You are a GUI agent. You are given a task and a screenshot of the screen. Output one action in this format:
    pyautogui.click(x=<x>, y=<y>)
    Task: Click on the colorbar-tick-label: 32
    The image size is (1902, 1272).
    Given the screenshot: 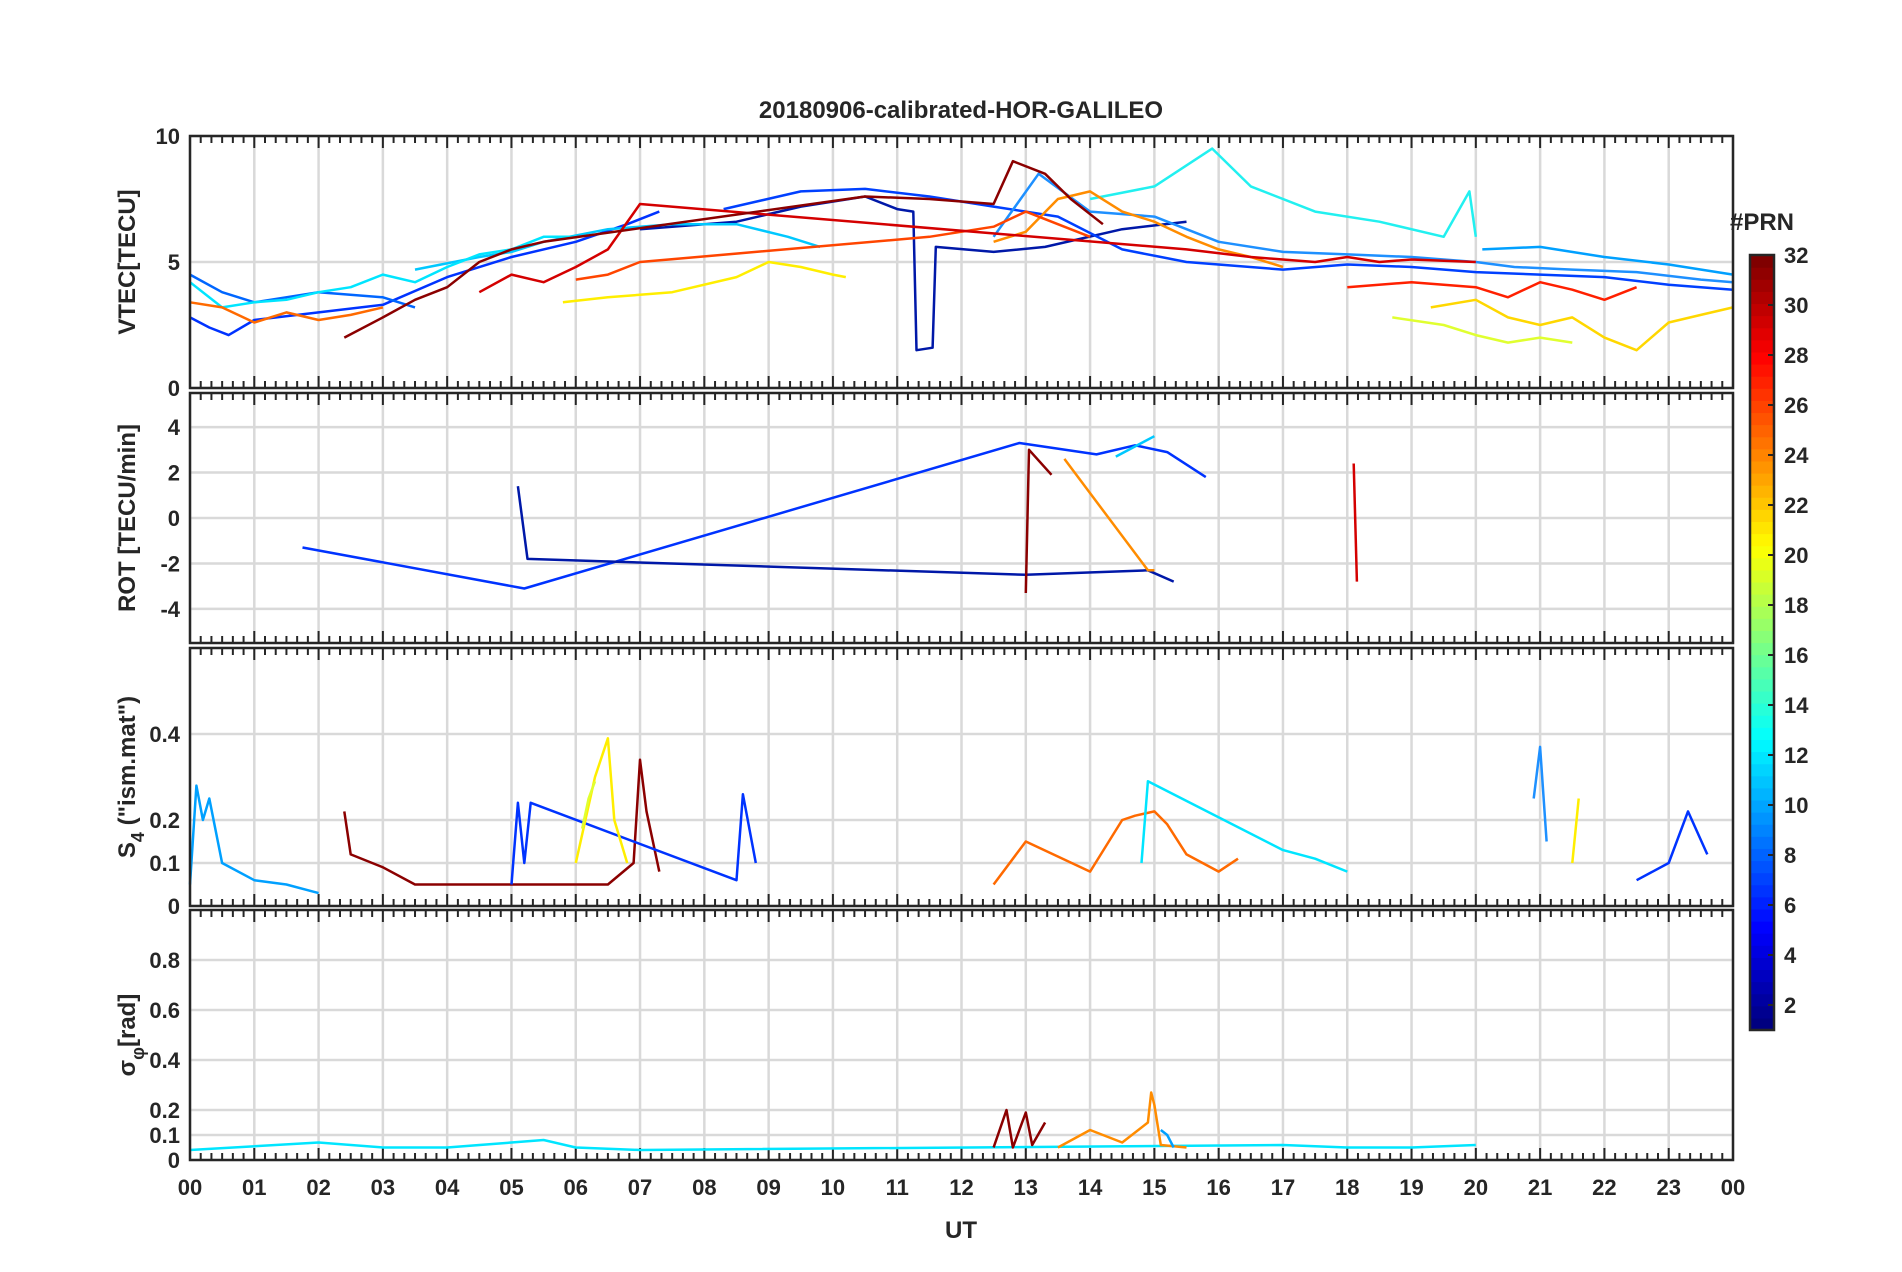 What is the action you would take?
    pyautogui.click(x=1796, y=255)
    